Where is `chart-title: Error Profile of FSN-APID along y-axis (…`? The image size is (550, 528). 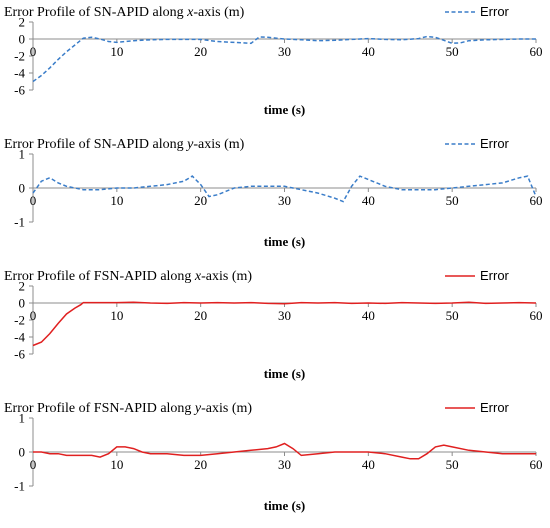
chart-title: Error Profile of FSN-APID along y-axis (… is located at coordinates (128, 408).